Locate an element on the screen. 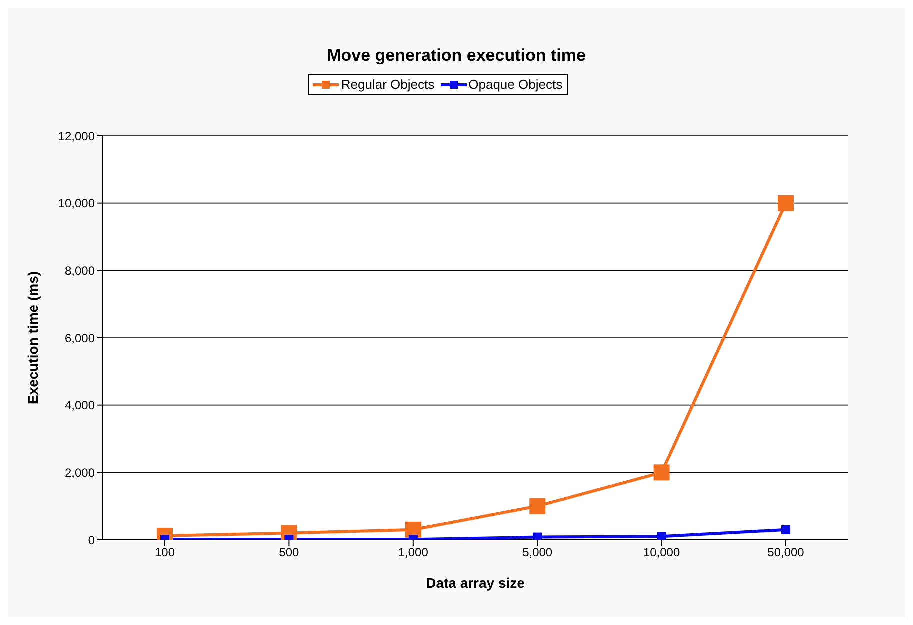 This screenshot has width=913, height=625. y-tick-label: 2,000 is located at coordinates (80, 473).